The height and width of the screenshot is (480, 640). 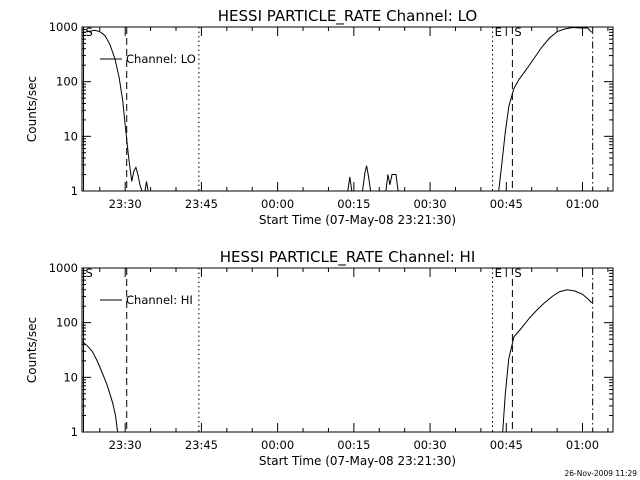 What do you see at coordinates (348, 257) in the screenshot?
I see `chart-title: HESSI PARTICLE_RATE Channel: HI` at bounding box center [348, 257].